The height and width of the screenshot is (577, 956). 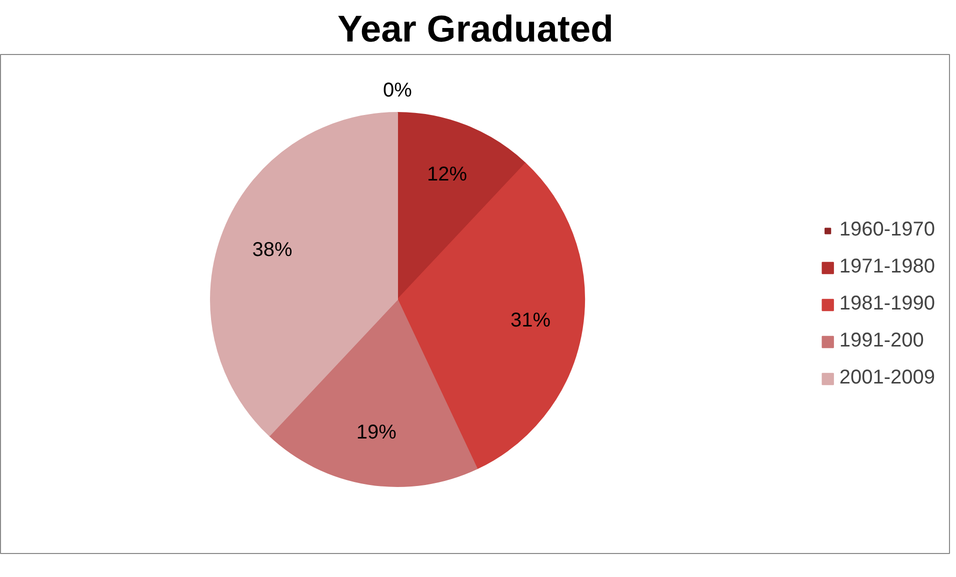 What do you see at coordinates (397, 91) in the screenshot?
I see `text: 0%` at bounding box center [397, 91].